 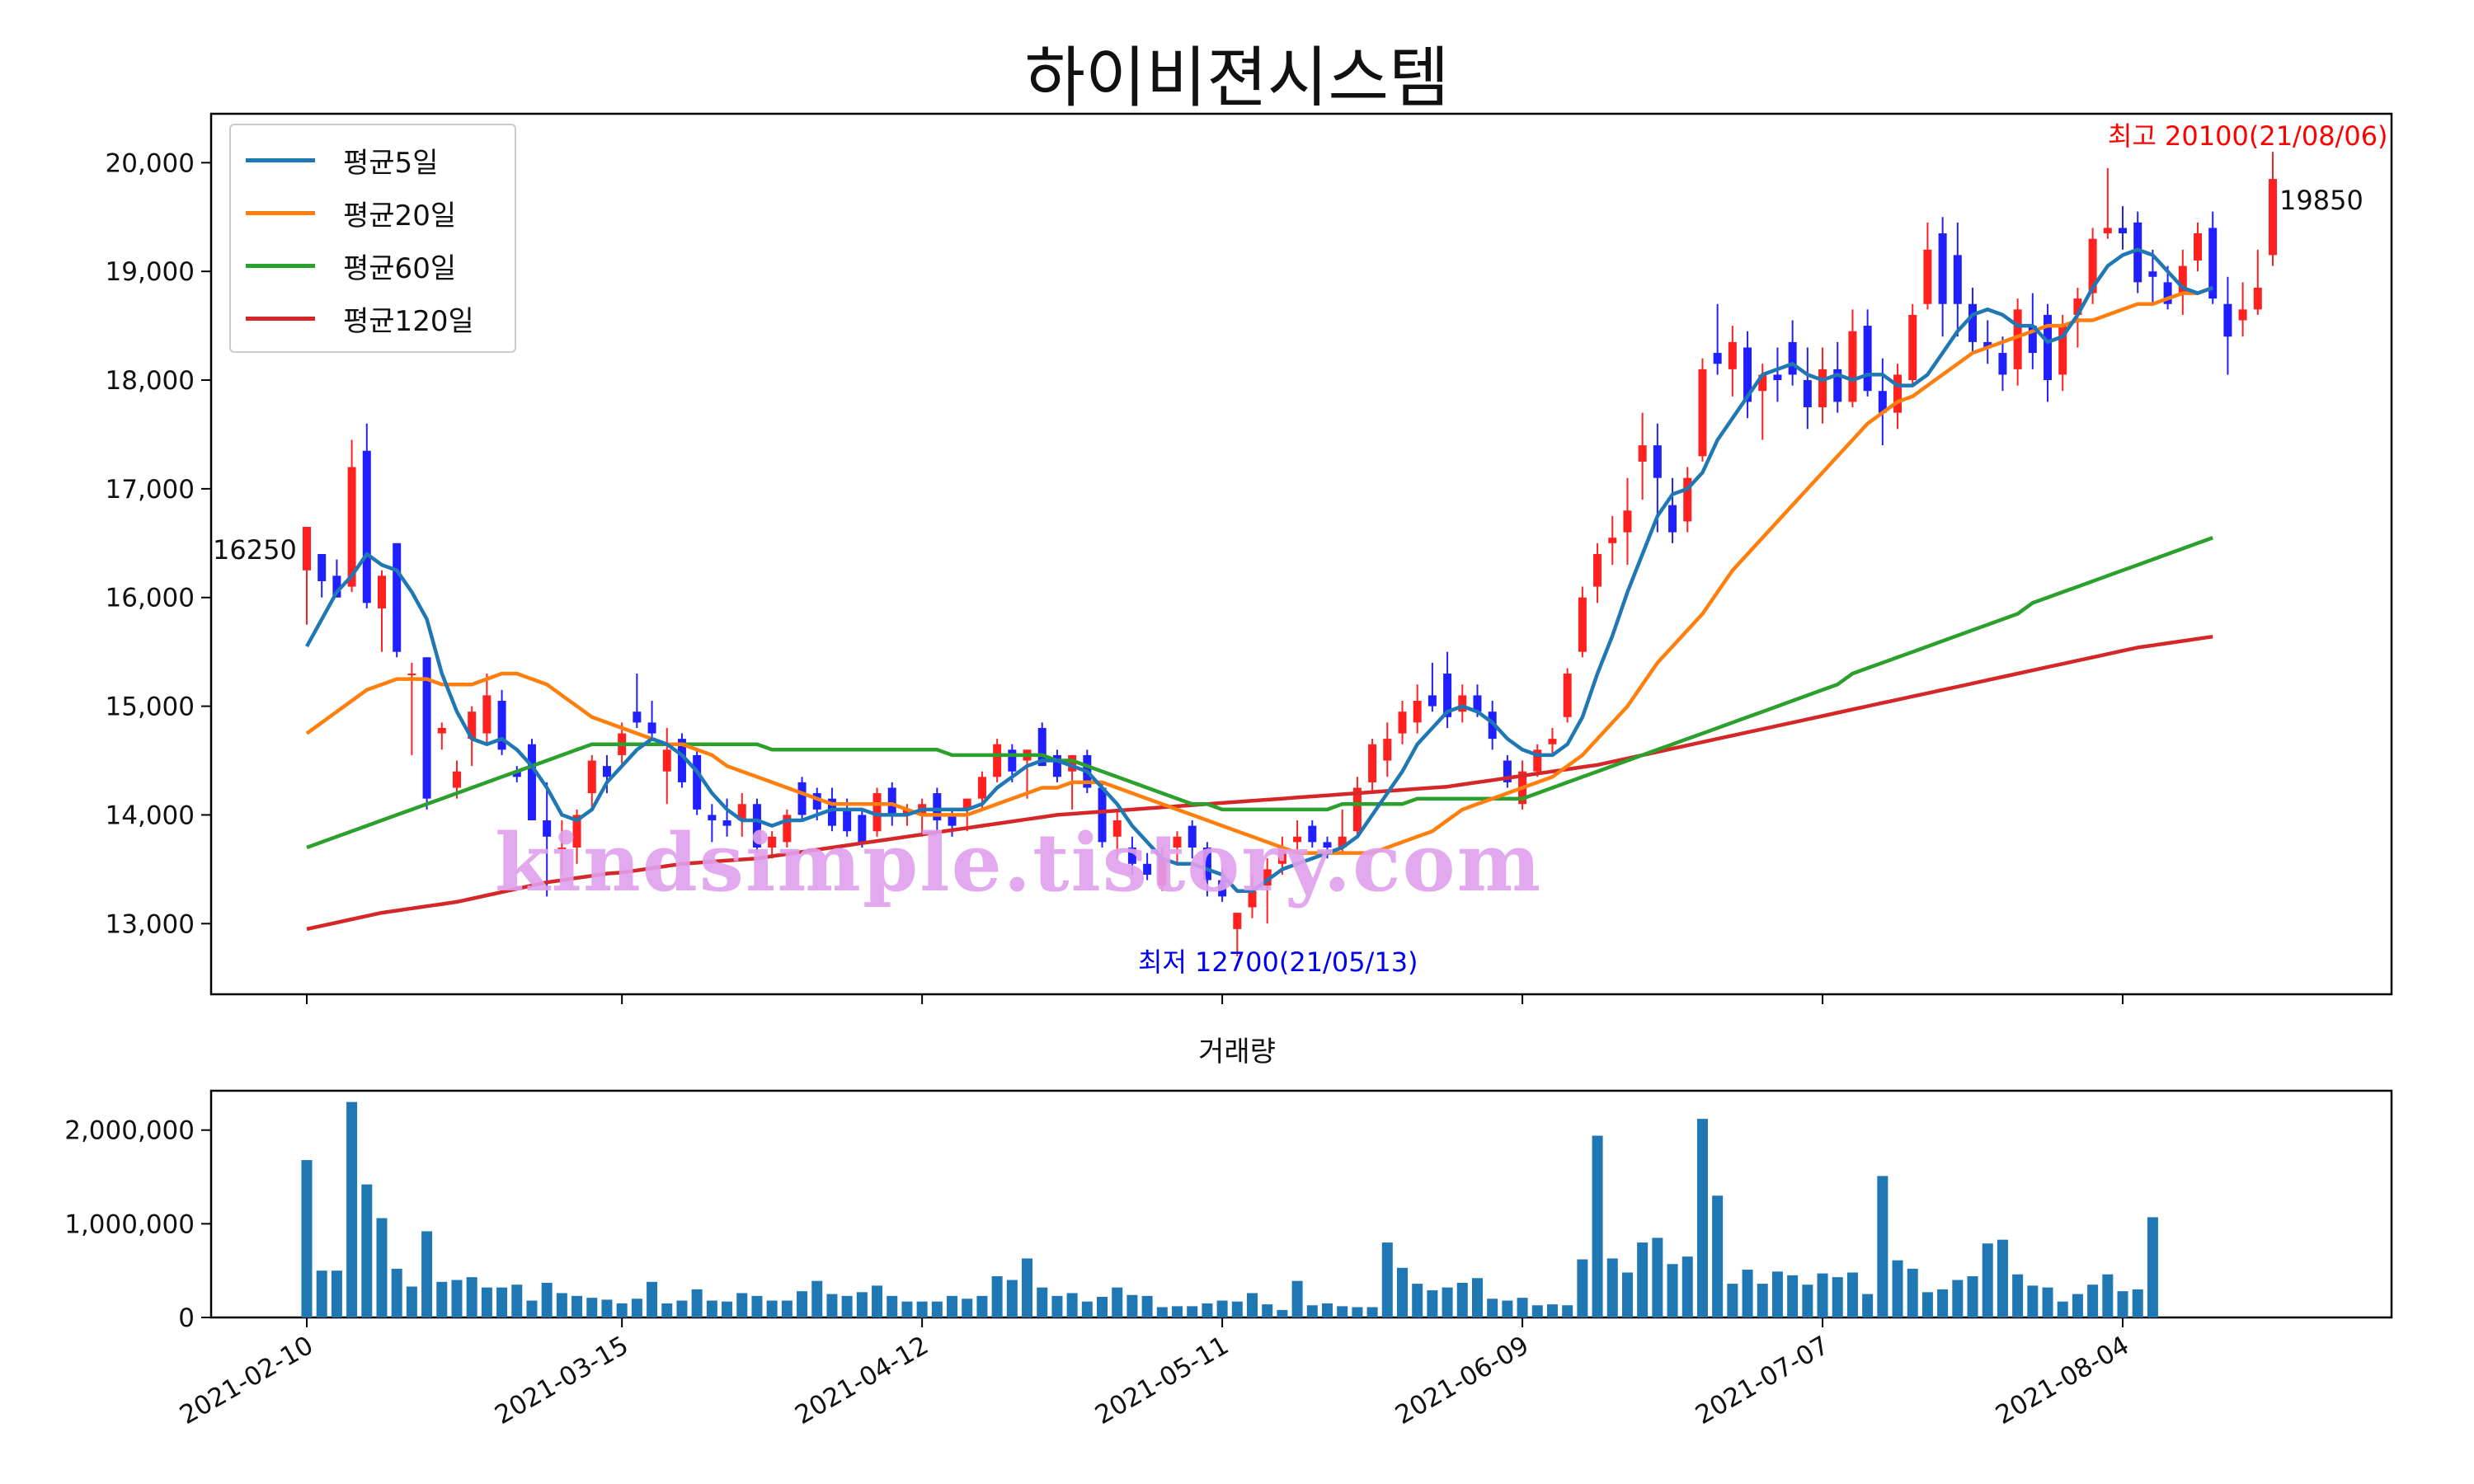 I want to click on price-y-tick-label: 20,000, so click(x=150, y=163).